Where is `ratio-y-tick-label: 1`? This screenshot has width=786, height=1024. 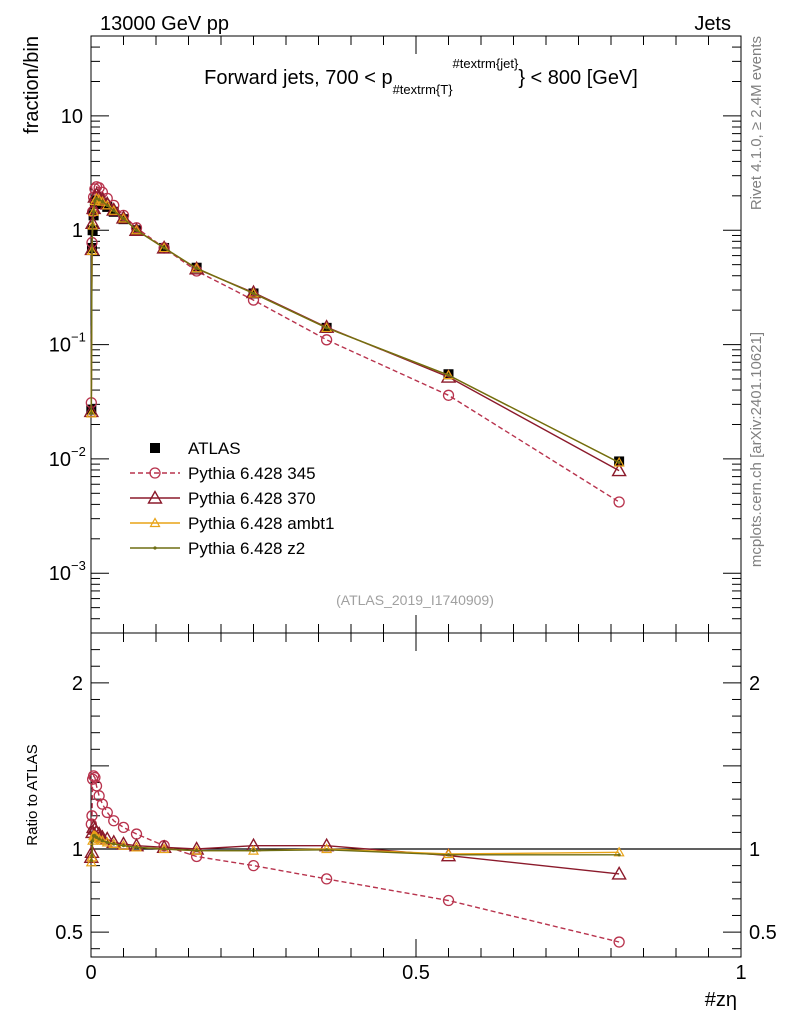 ratio-y-tick-label: 1 is located at coordinates (77, 850).